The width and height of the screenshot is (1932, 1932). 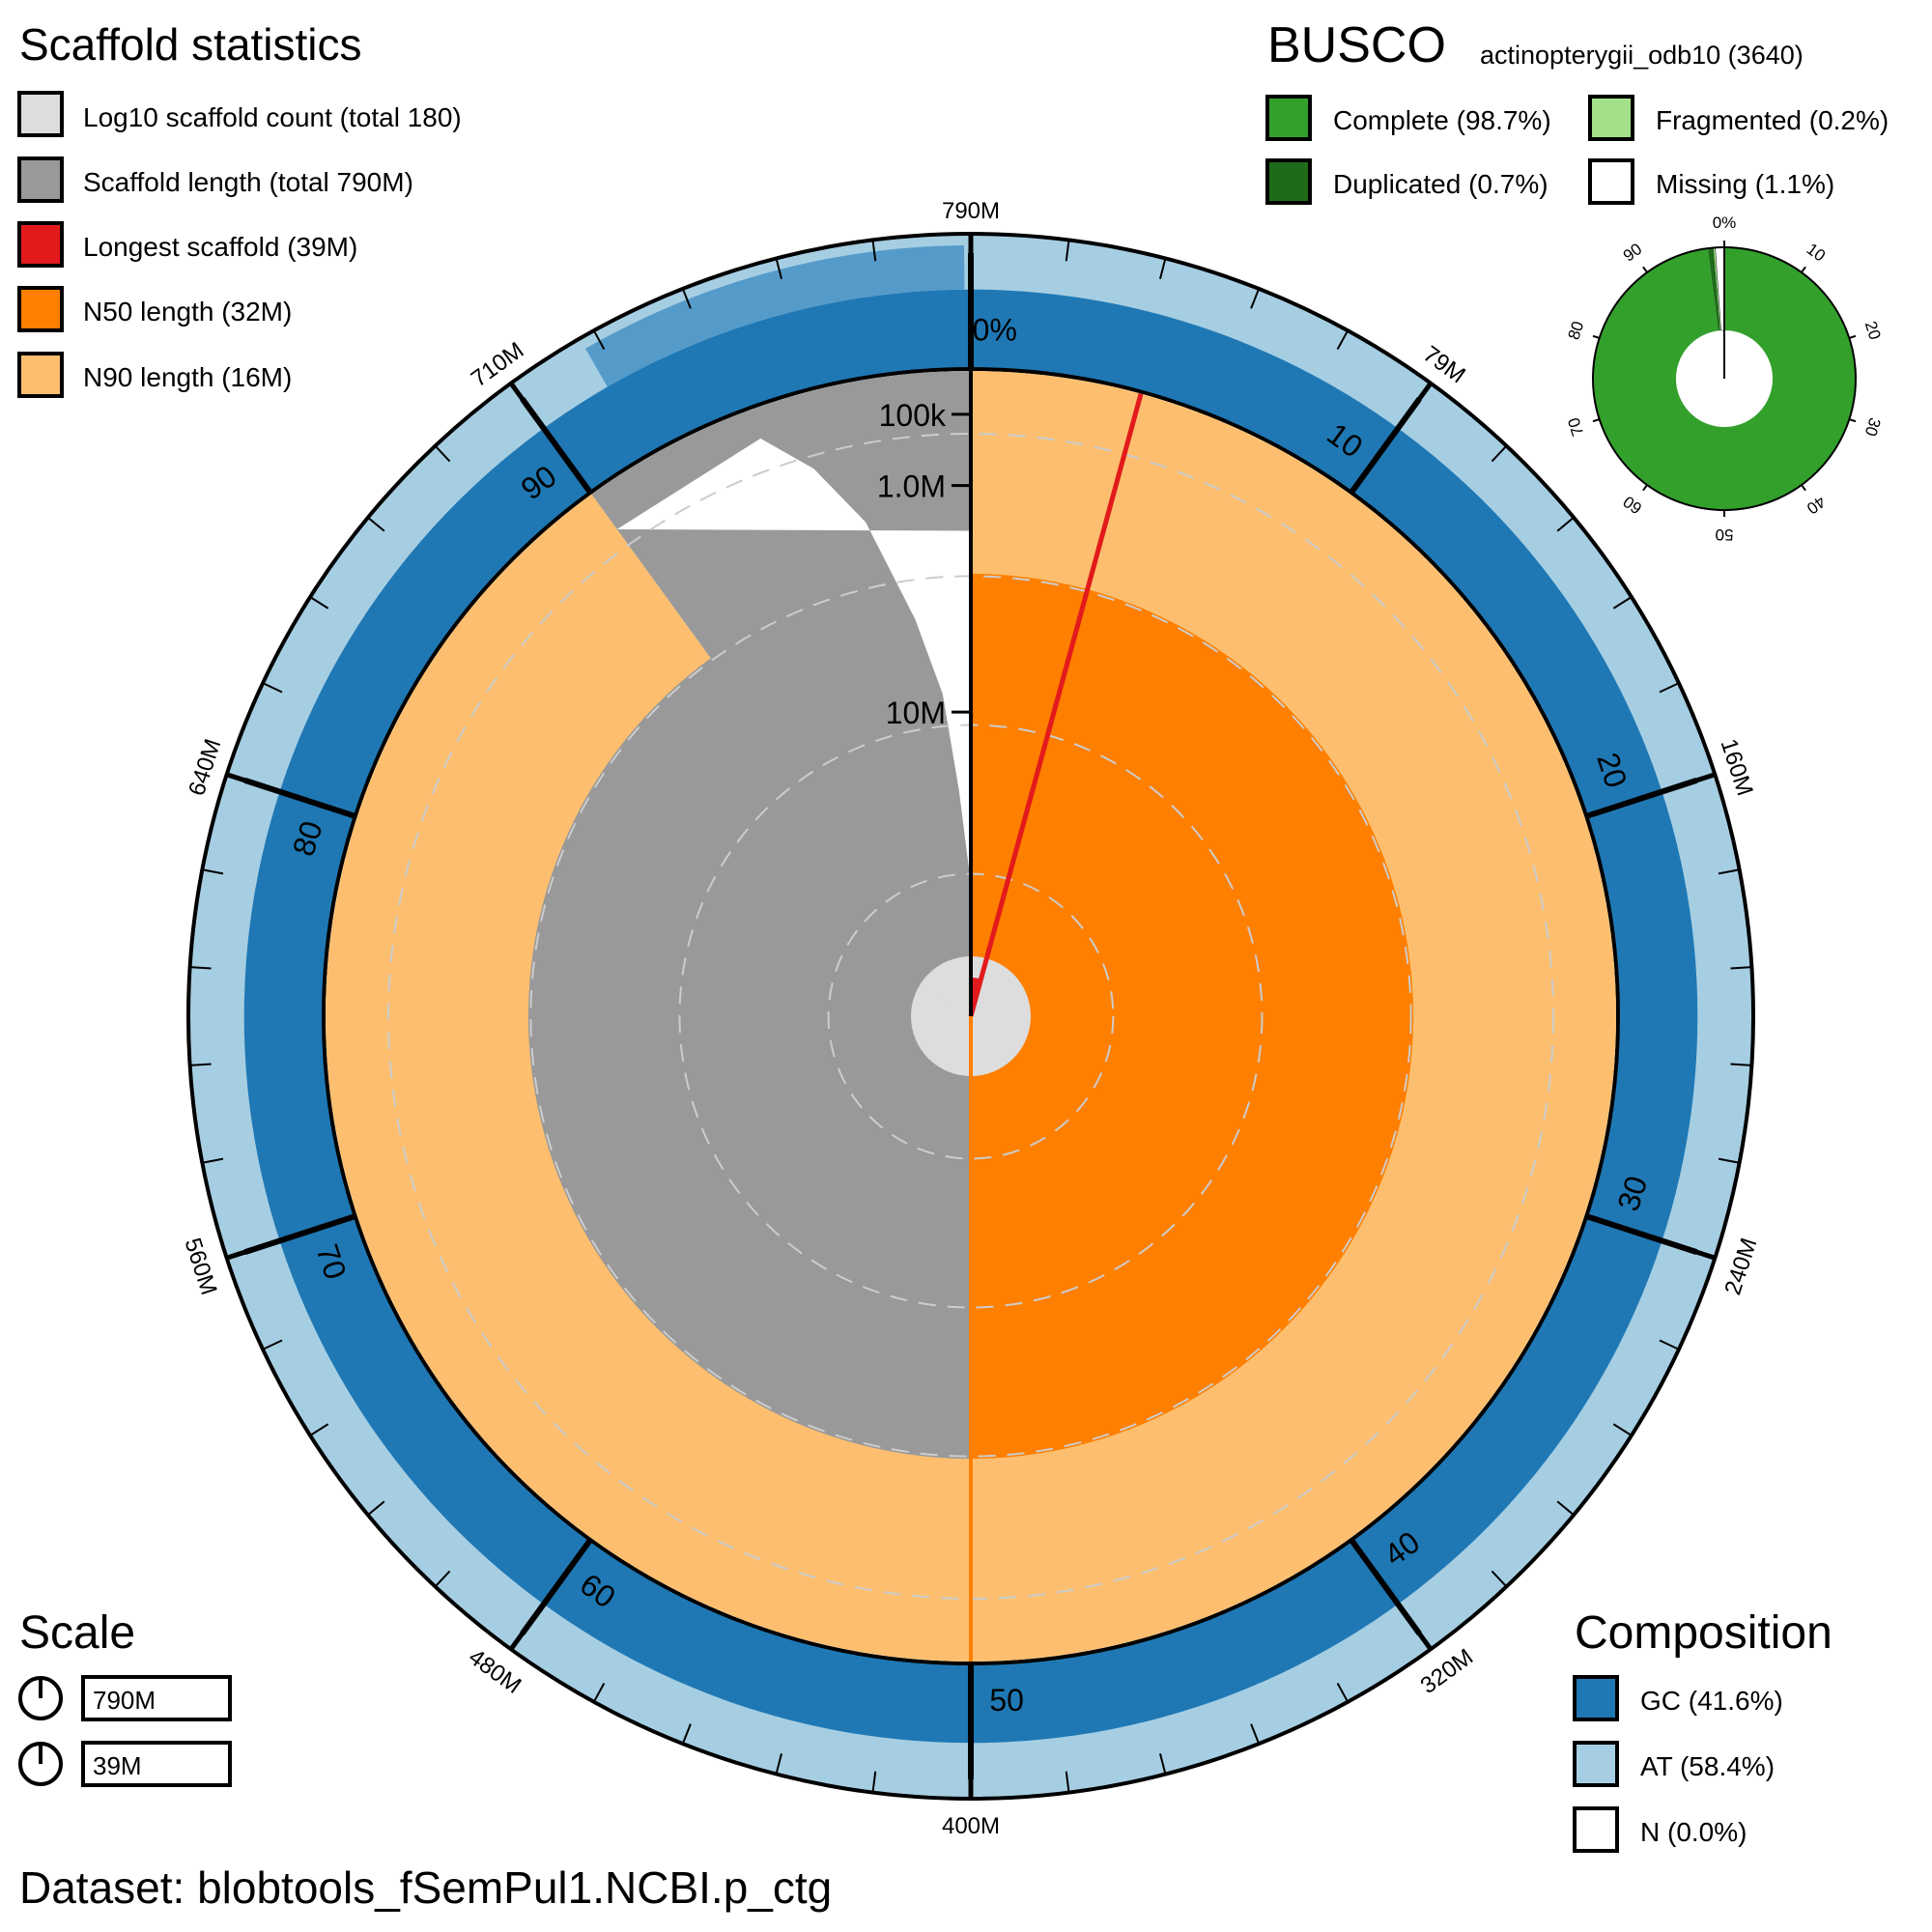 I want to click on busco-pie-tick-label-4: 40, so click(x=1816, y=505).